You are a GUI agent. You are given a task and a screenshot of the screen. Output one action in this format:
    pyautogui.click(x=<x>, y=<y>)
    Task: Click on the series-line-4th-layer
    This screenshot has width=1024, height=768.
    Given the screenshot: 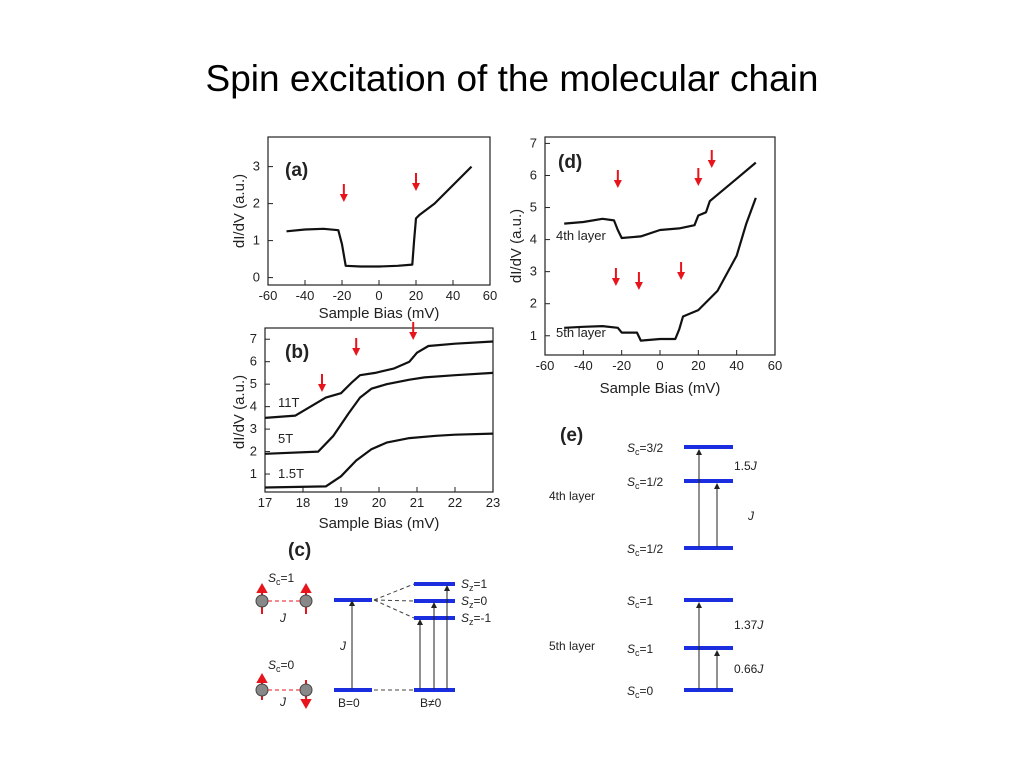 What is the action you would take?
    pyautogui.click(x=660, y=200)
    